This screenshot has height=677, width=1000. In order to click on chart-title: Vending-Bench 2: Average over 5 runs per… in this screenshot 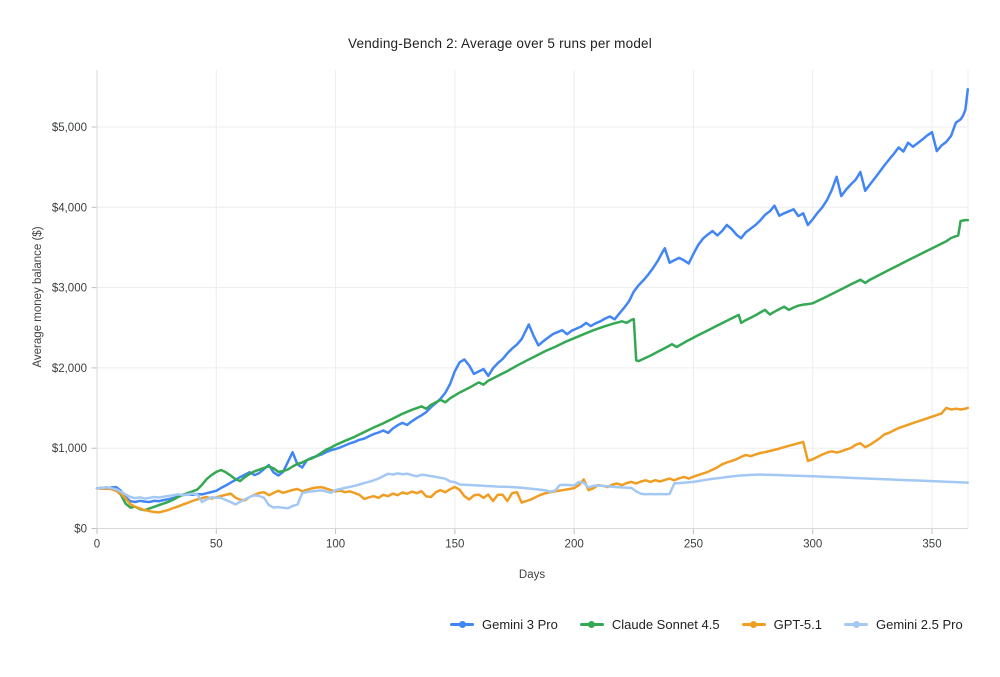, I will do `click(500, 43)`.